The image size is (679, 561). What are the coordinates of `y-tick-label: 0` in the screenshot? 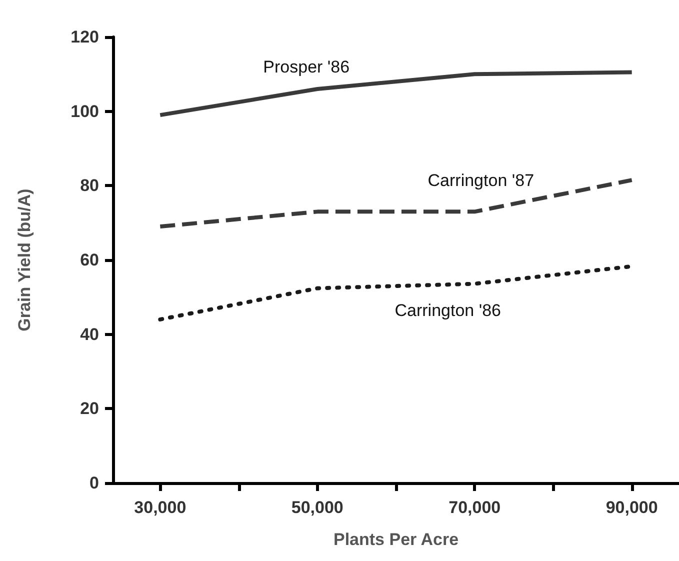 It's located at (94, 483).